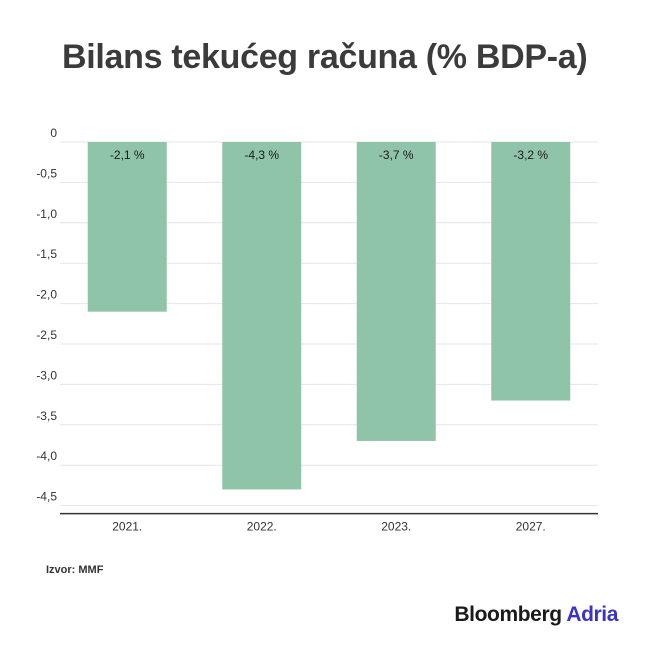  Describe the element at coordinates (46, 456) in the screenshot. I see `y-tick-label: -4,0` at that location.